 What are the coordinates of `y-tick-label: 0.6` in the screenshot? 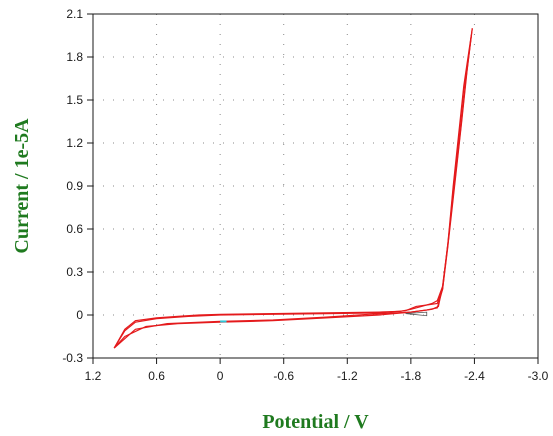 It's located at (74, 229).